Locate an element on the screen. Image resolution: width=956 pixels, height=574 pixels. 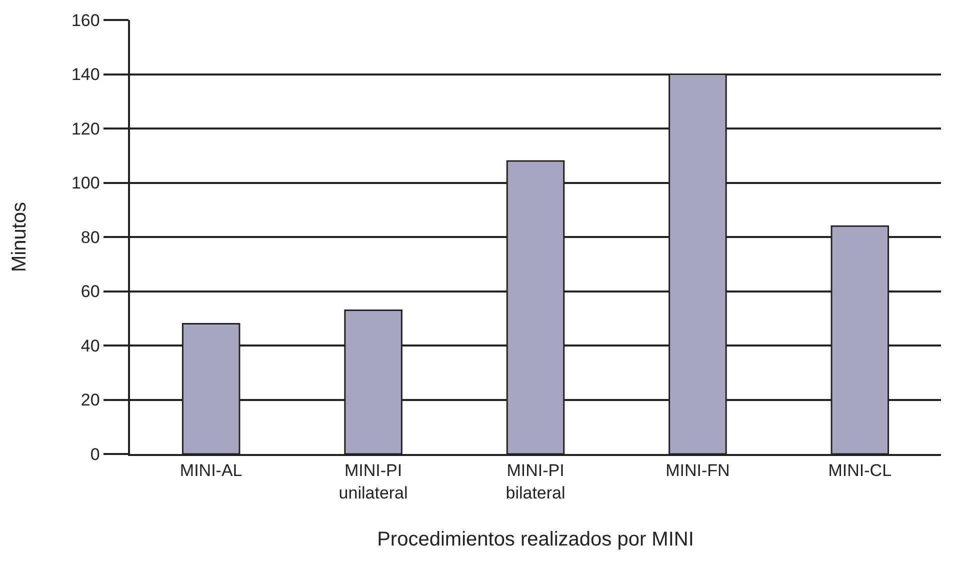
x-tick-label: MINI-CL is located at coordinates (860, 470).